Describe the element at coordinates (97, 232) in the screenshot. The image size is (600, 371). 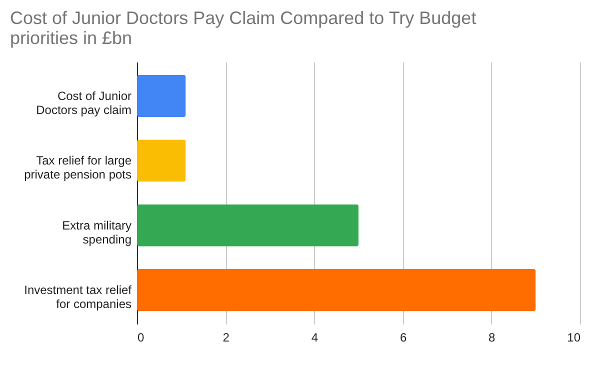
I see `y-tick-label: Extra military spending` at that location.